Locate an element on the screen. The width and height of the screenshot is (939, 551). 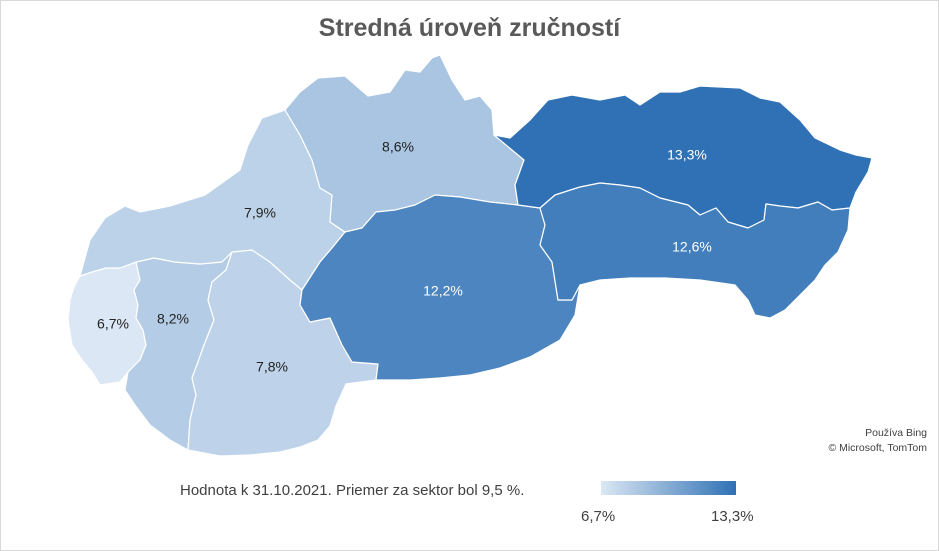
region-banska-bystrica is located at coordinates (440, 287).